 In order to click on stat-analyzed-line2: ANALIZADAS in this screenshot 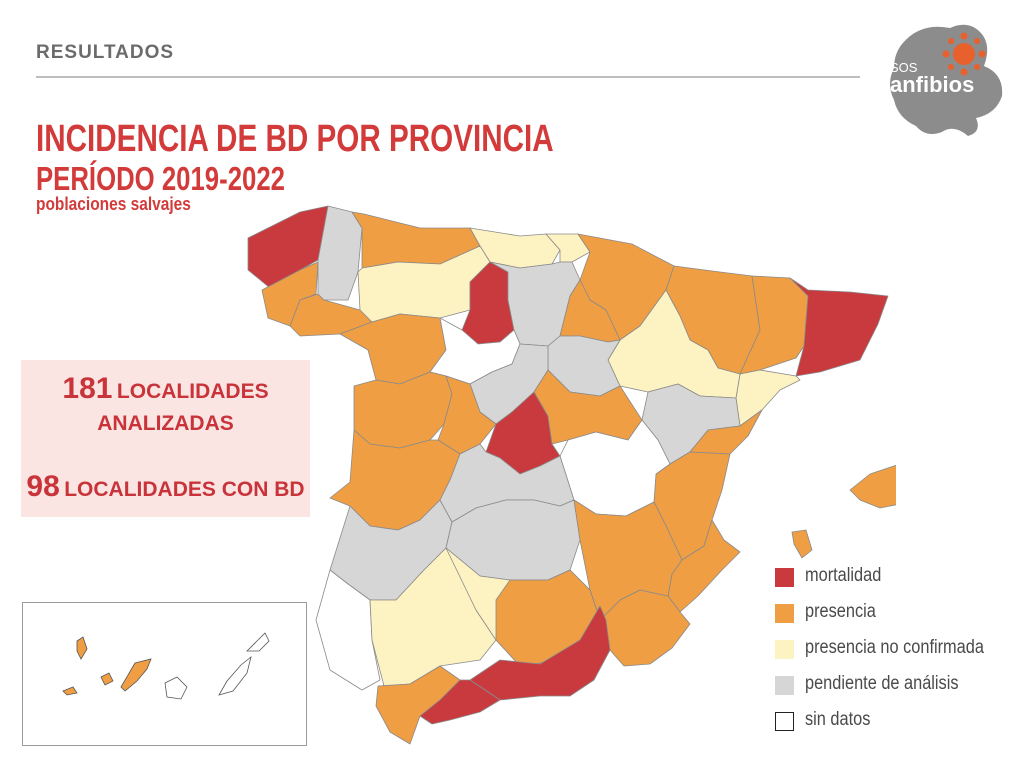, I will do `click(165, 424)`.